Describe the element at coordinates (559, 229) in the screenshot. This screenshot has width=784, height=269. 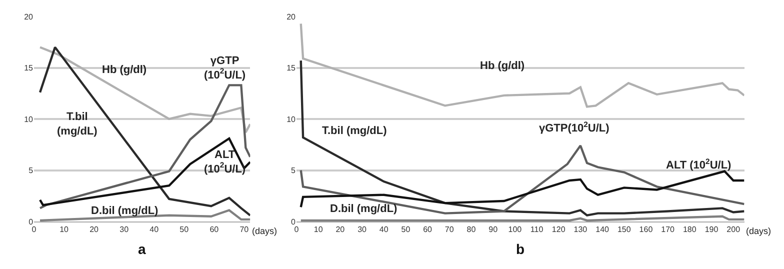
I see `x-tick-label: 120` at that location.